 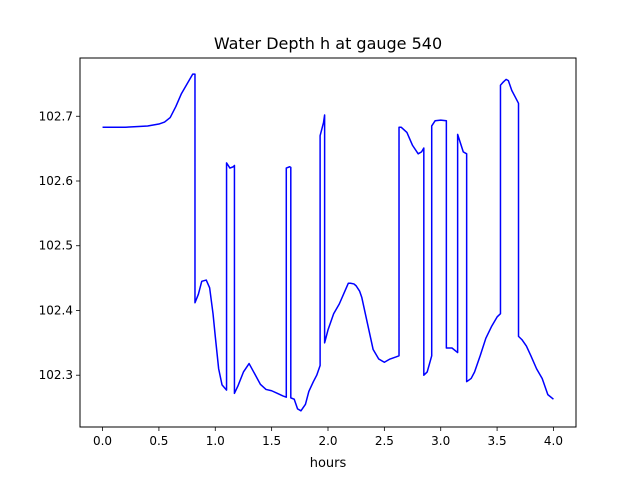 What do you see at coordinates (328, 463) in the screenshot?
I see `x-axis-label: hours` at bounding box center [328, 463].